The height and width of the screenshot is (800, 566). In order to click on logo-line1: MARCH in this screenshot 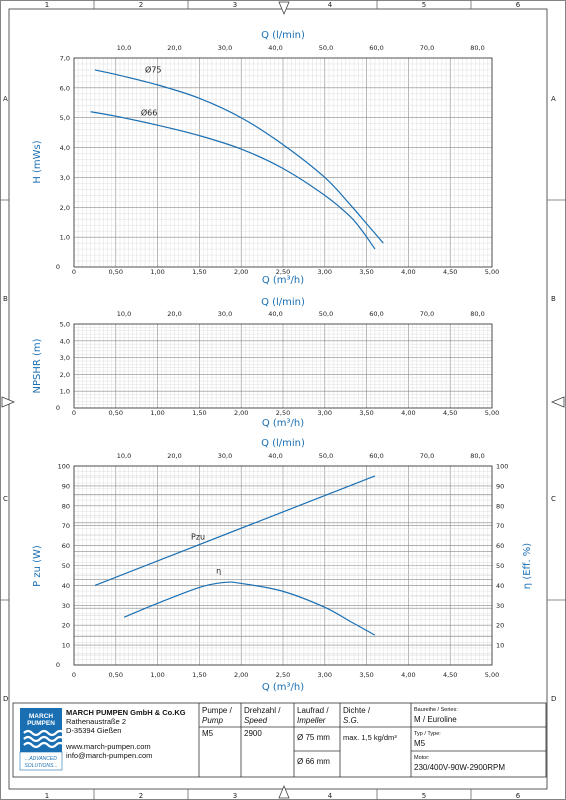, I will do `click(41, 716)`.